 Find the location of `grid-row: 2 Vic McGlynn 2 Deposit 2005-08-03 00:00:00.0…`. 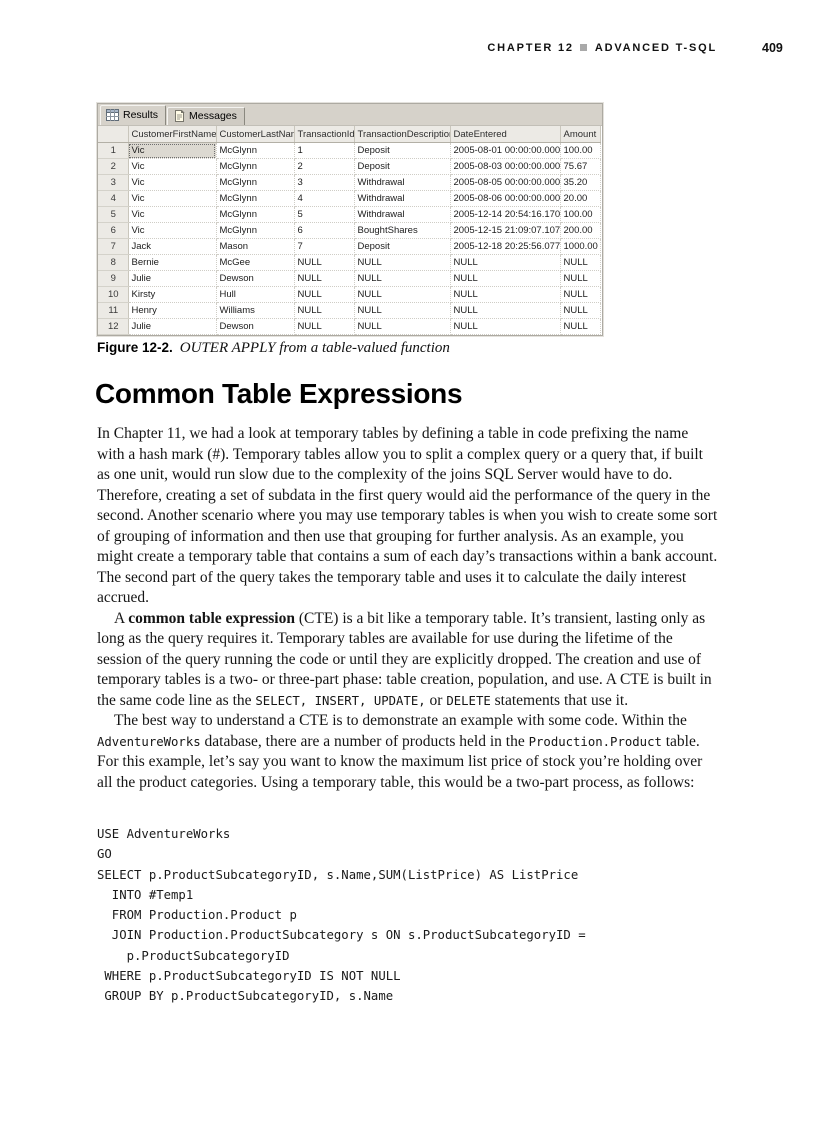

grid-row: 2 Vic McGlynn 2 Deposit 2005-08-03 00:00:00.0… is located at coordinates (349, 166).